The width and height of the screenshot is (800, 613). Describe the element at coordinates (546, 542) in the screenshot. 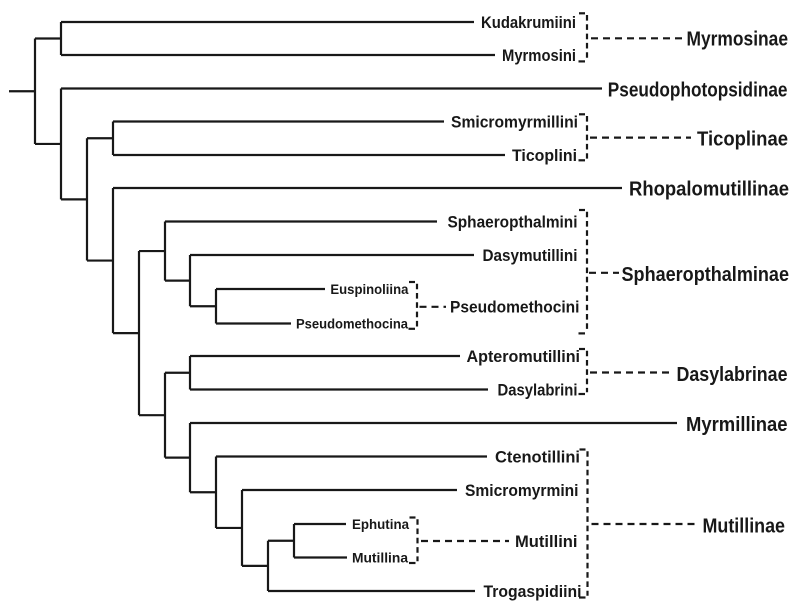

I see `svg-text: Mutillini` at that location.